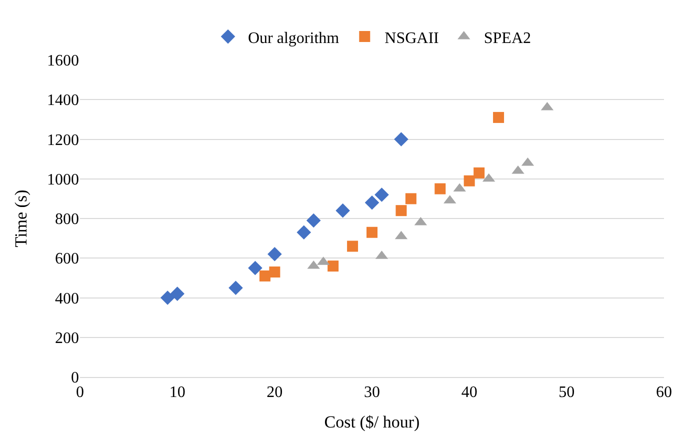 The height and width of the screenshot is (440, 684). What do you see at coordinates (63, 179) in the screenshot?
I see `y-tick-label: 1000` at bounding box center [63, 179].